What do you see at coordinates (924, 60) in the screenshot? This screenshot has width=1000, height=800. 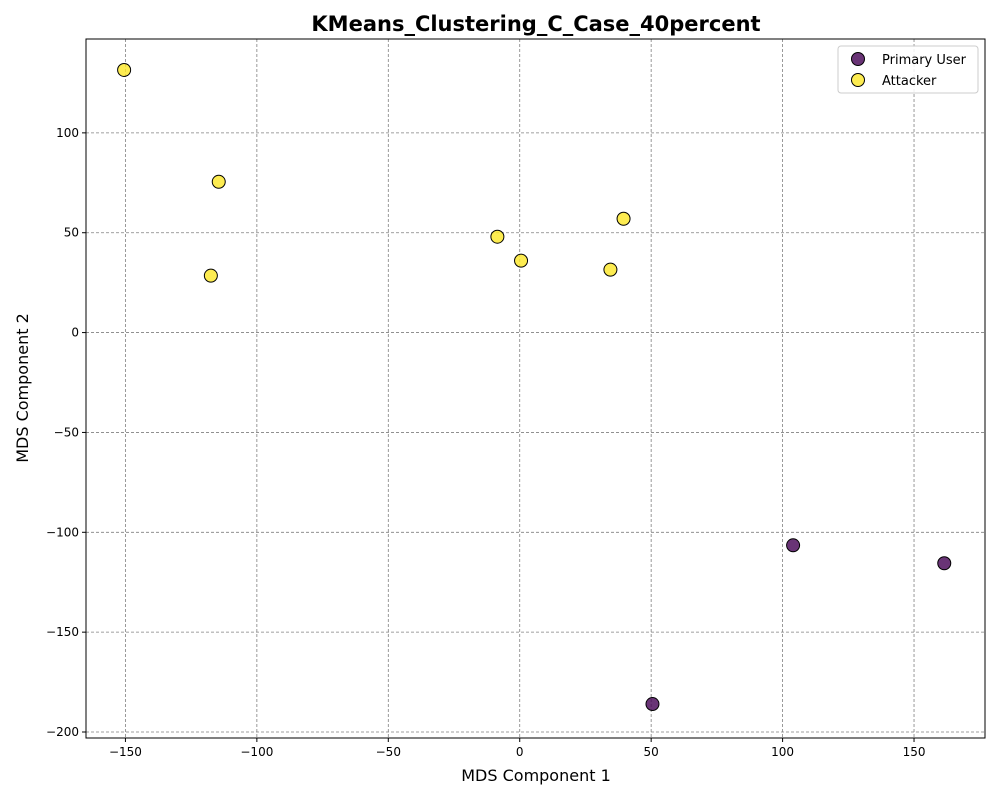 I see `legend-label: Primary User` at bounding box center [924, 60].